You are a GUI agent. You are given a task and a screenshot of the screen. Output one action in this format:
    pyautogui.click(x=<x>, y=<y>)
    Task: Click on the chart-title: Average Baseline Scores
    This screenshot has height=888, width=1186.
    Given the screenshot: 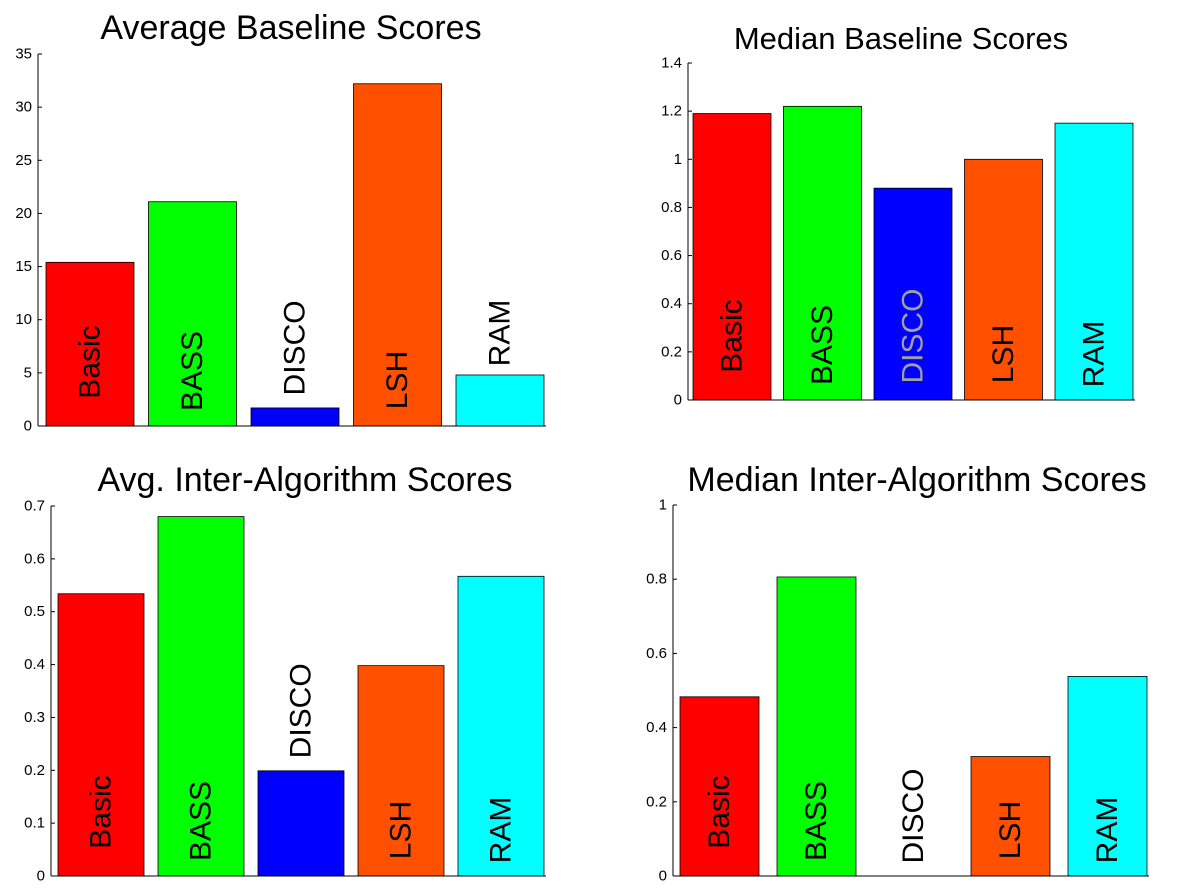 What is the action you would take?
    pyautogui.click(x=290, y=28)
    